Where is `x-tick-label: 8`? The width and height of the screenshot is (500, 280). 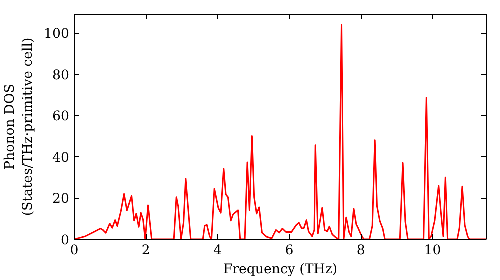
x-tick-label: 8 is located at coordinates (361, 251).